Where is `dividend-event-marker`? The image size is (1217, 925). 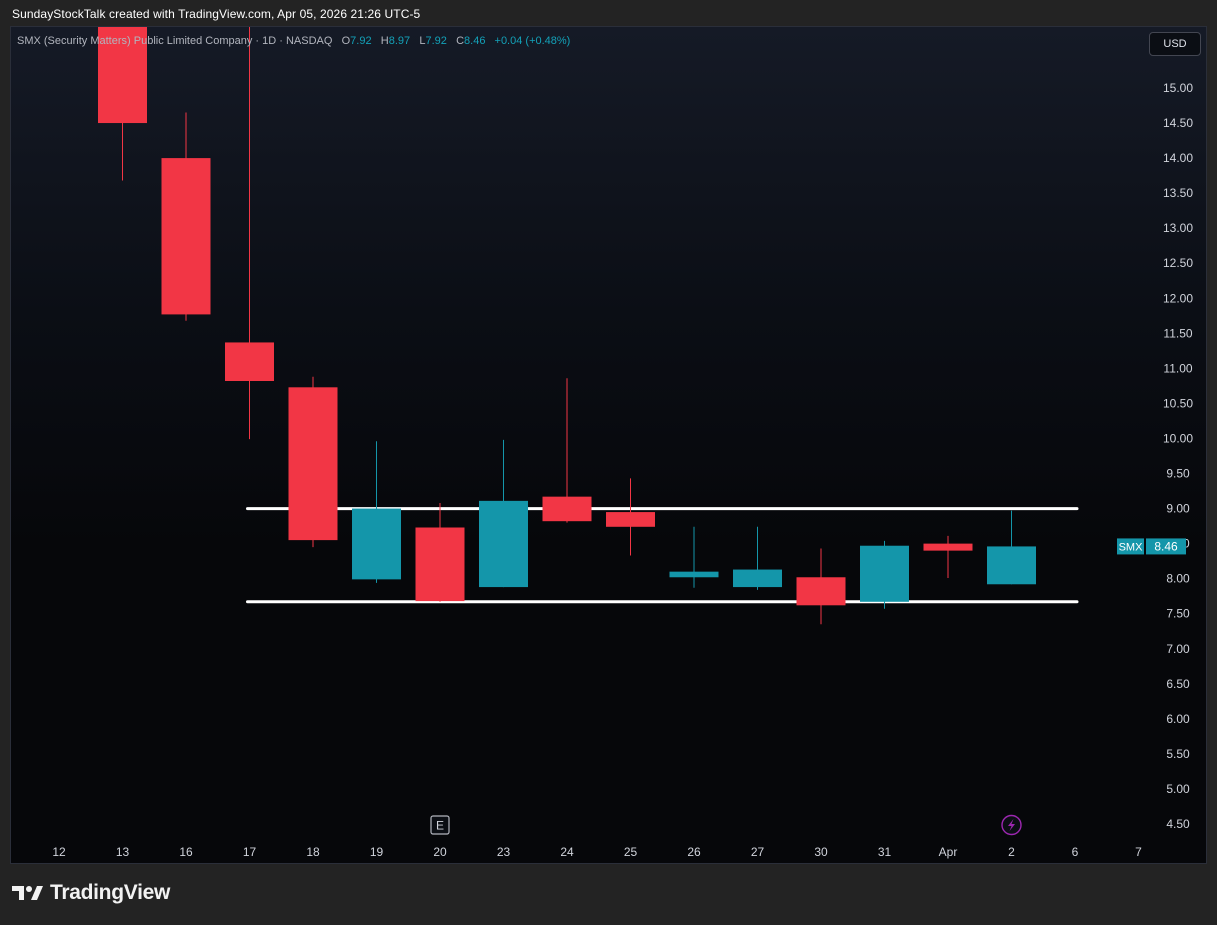 dividend-event-marker is located at coordinates (1011, 825).